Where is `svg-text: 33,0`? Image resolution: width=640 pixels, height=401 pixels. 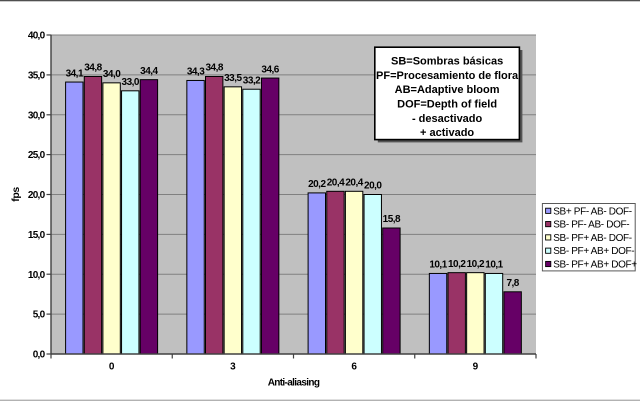
svg-text: 33,0 is located at coordinates (131, 82).